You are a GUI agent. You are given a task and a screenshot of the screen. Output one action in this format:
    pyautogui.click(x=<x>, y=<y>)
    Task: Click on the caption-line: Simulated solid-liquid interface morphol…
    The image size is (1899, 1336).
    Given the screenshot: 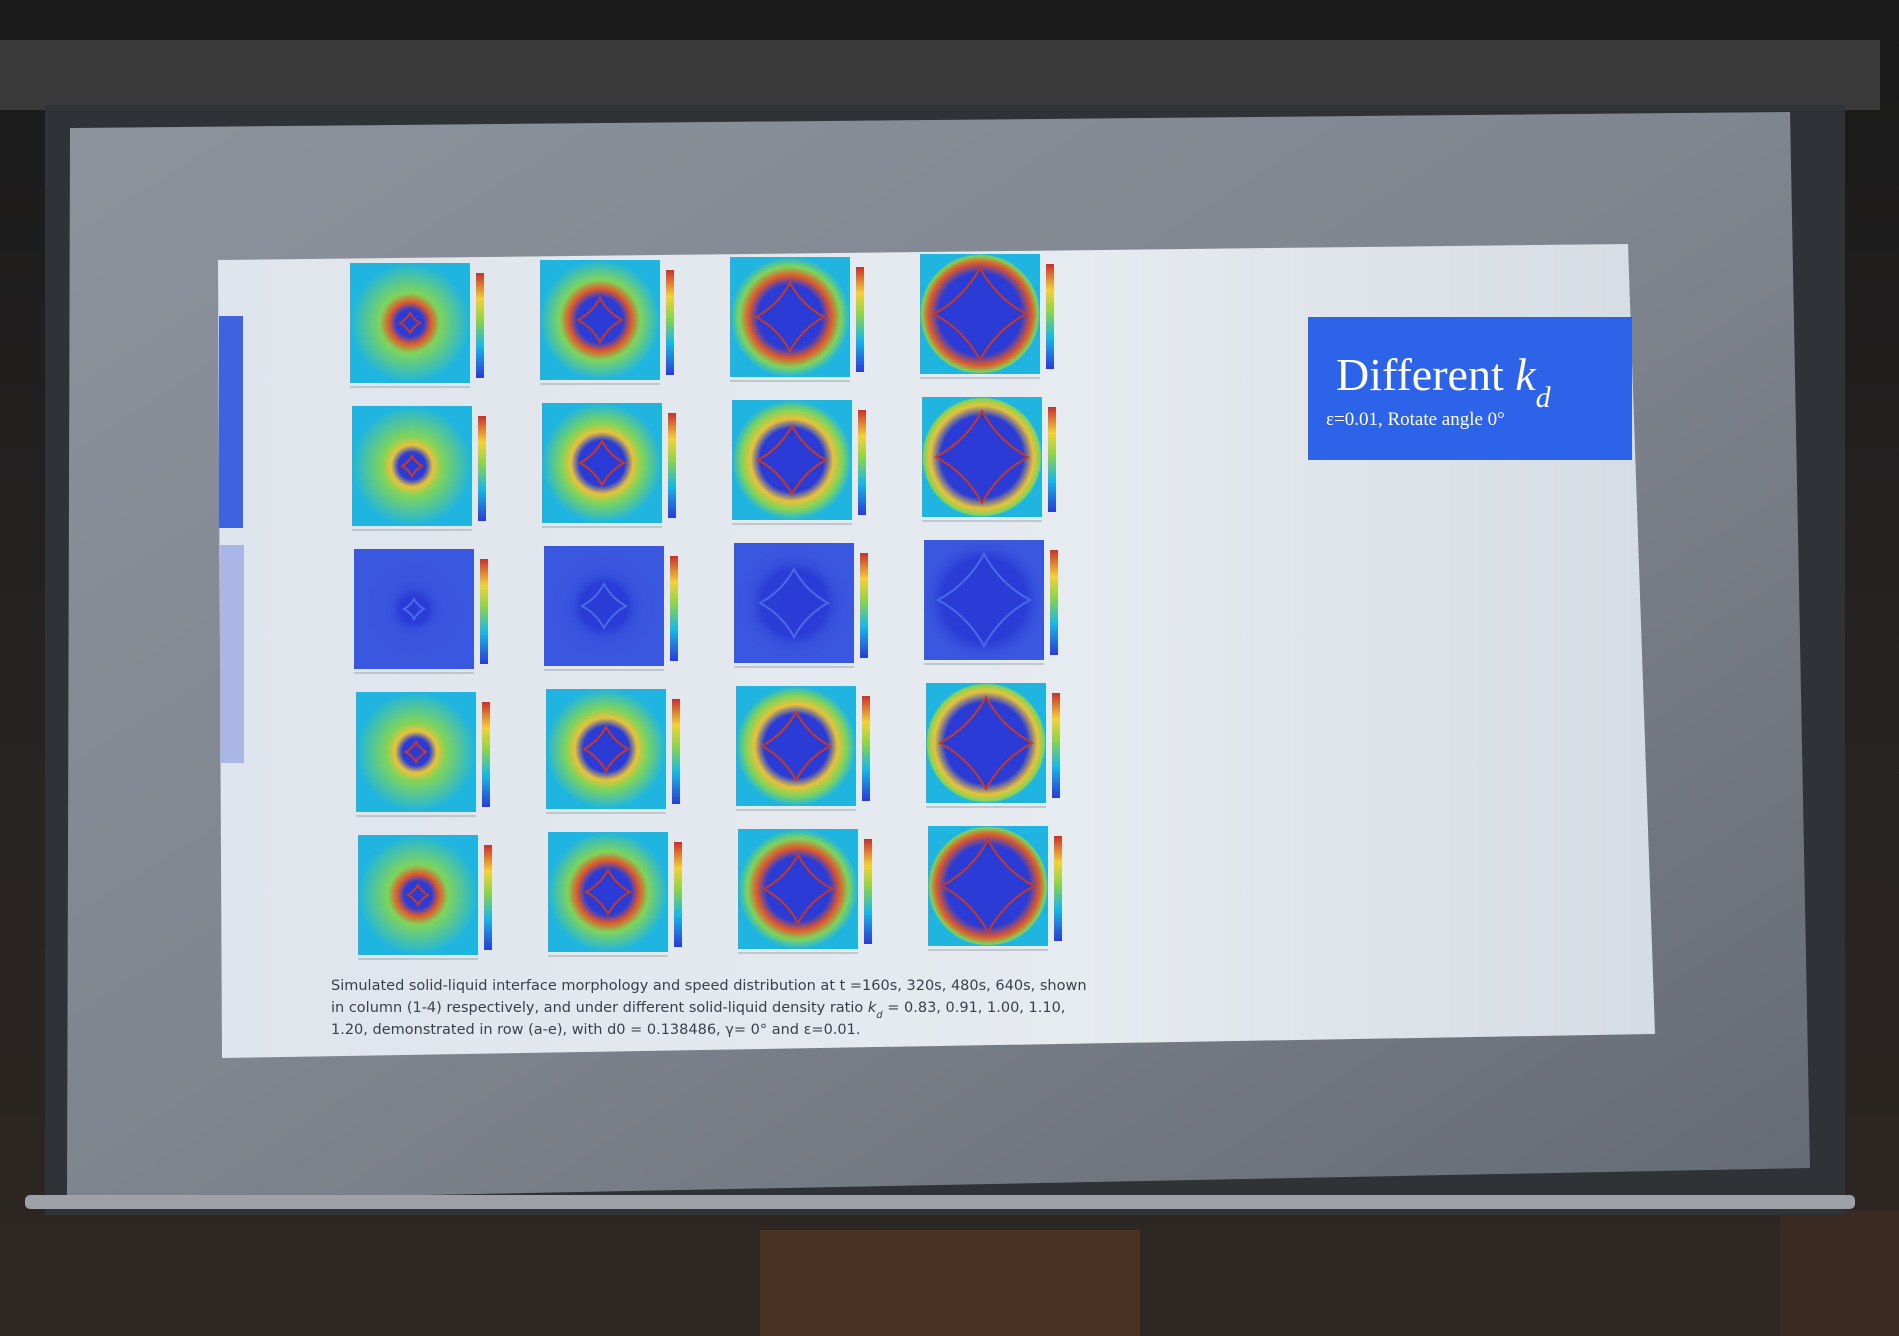 What is the action you would take?
    pyautogui.click(x=709, y=986)
    